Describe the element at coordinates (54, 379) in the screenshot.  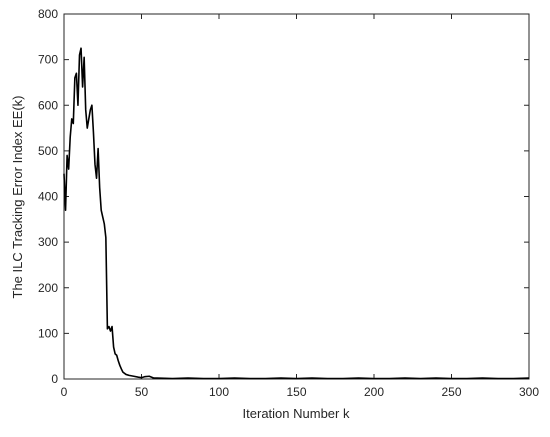
I see `y-tick-label: 0` at that location.